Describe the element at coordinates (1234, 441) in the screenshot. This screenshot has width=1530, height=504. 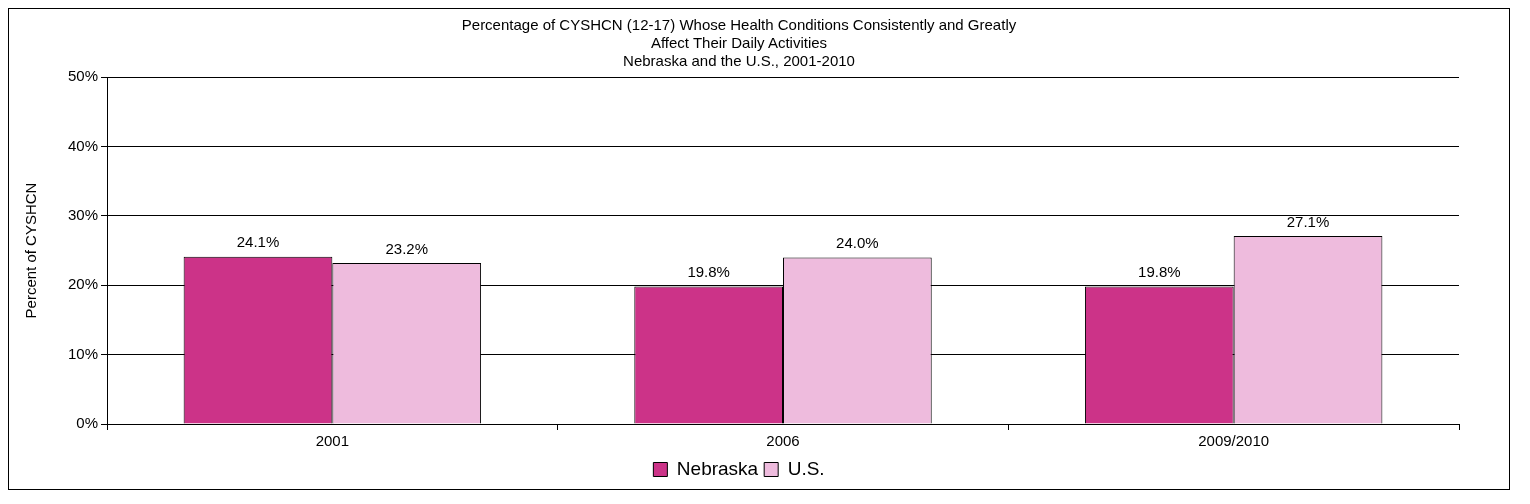
I see `x-tick-label: 2009/2010` at that location.